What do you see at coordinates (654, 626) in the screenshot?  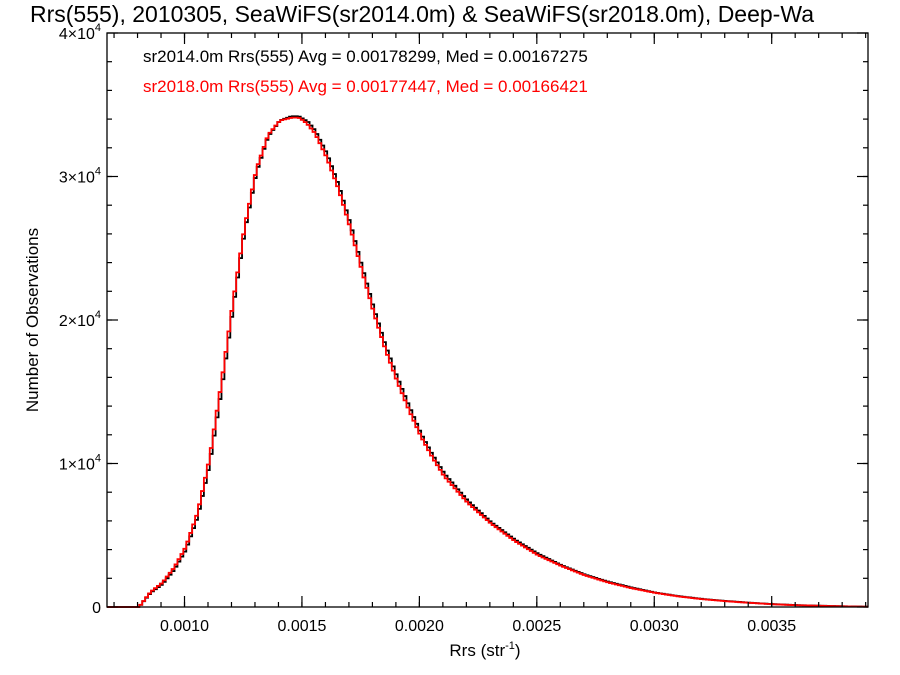 I see `x-tick-label: 0.0030` at bounding box center [654, 626].